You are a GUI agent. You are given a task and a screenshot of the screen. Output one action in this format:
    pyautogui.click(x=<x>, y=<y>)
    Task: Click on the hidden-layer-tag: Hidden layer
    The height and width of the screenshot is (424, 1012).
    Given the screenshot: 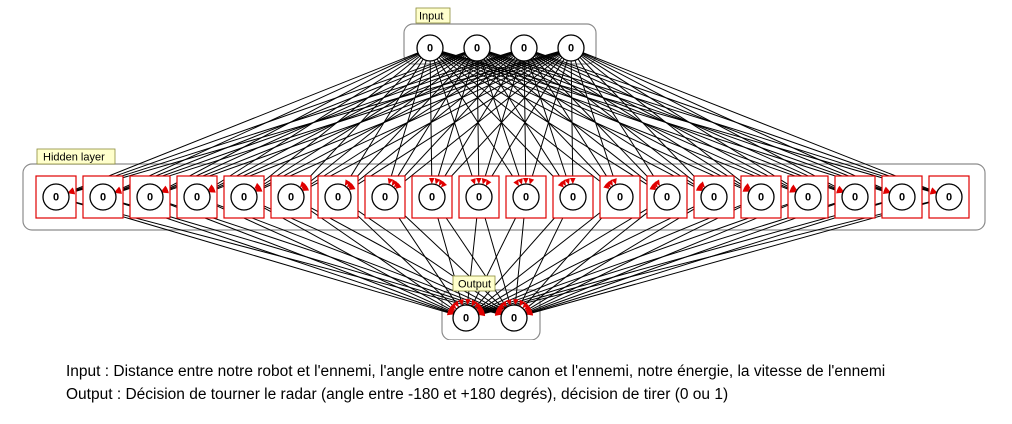 What is the action you would take?
    pyautogui.click(x=76, y=156)
    